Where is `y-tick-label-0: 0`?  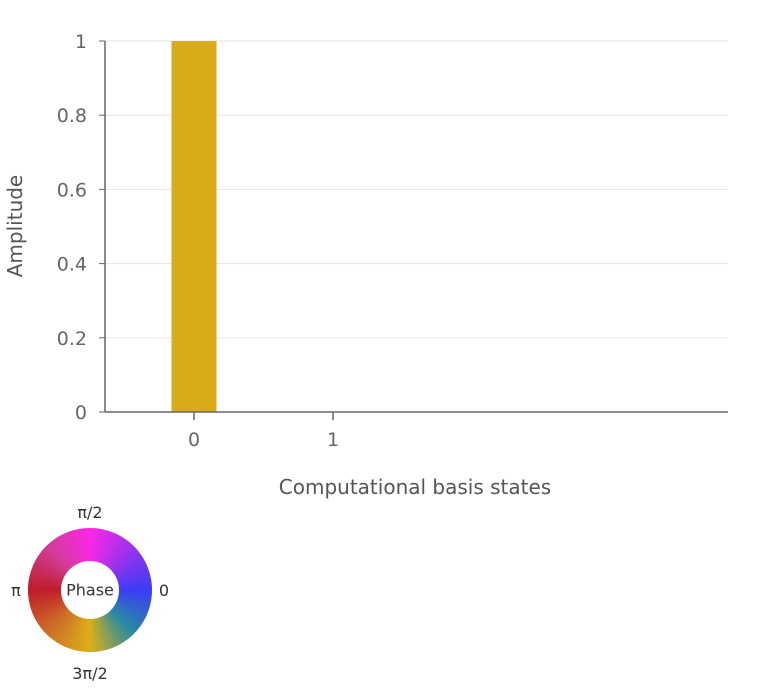
y-tick-label-0: 0 is located at coordinates (81, 413).